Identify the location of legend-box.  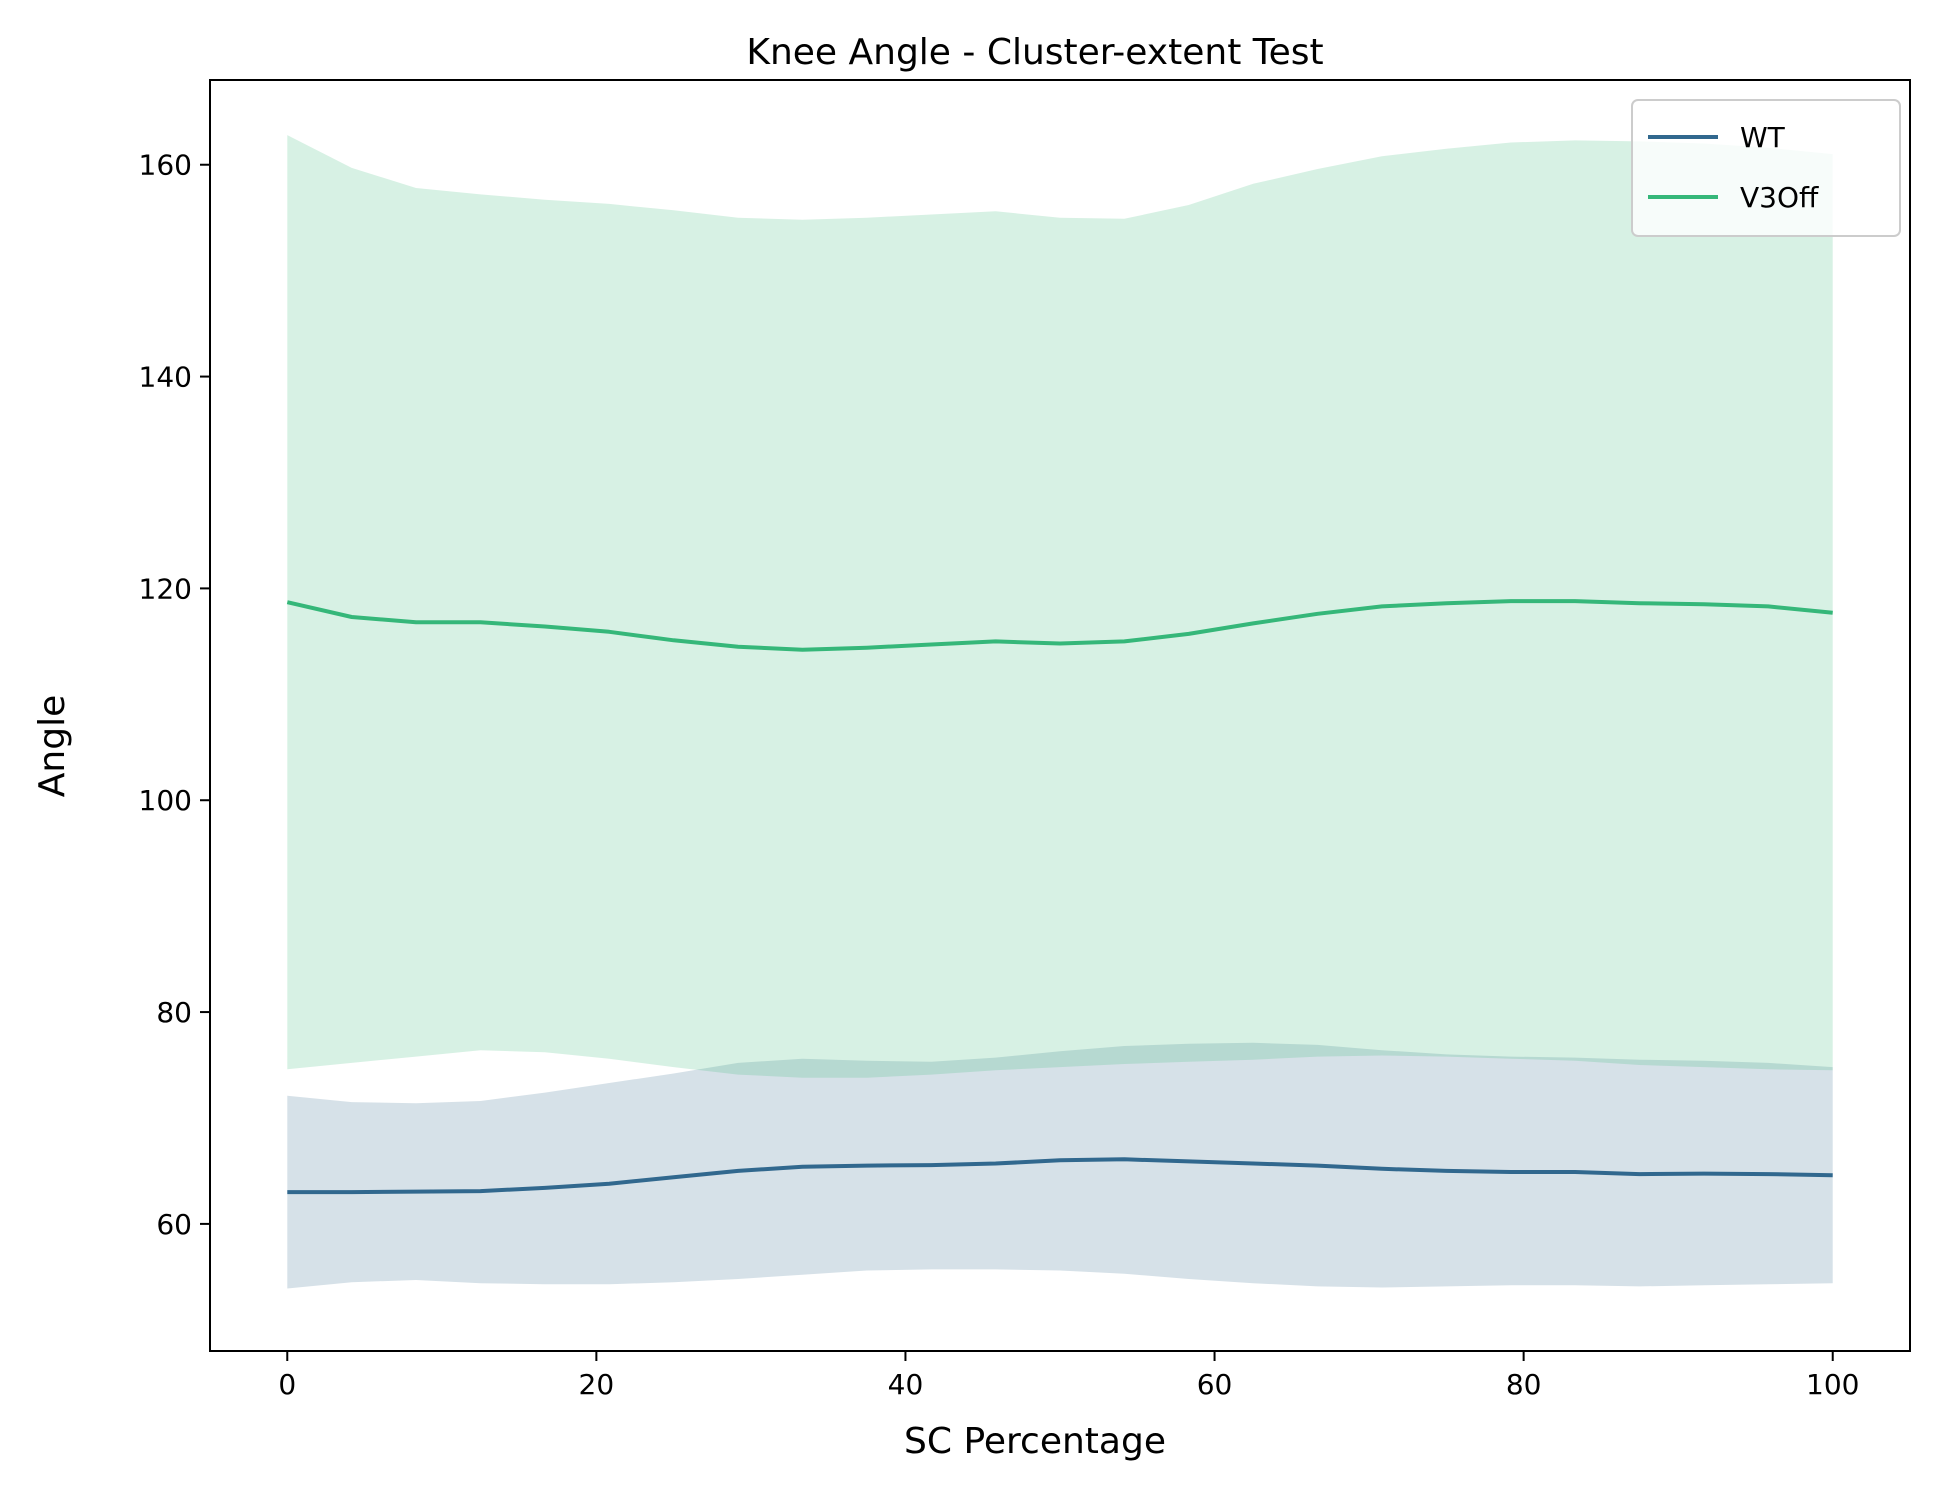
(1766, 168).